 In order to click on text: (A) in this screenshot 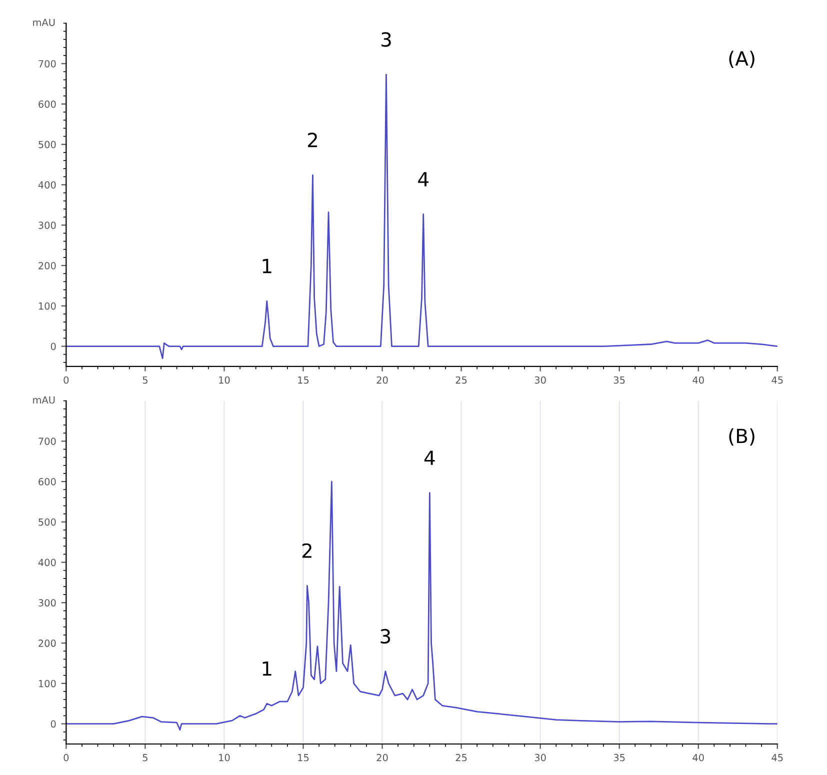, I will do `click(741, 59)`.